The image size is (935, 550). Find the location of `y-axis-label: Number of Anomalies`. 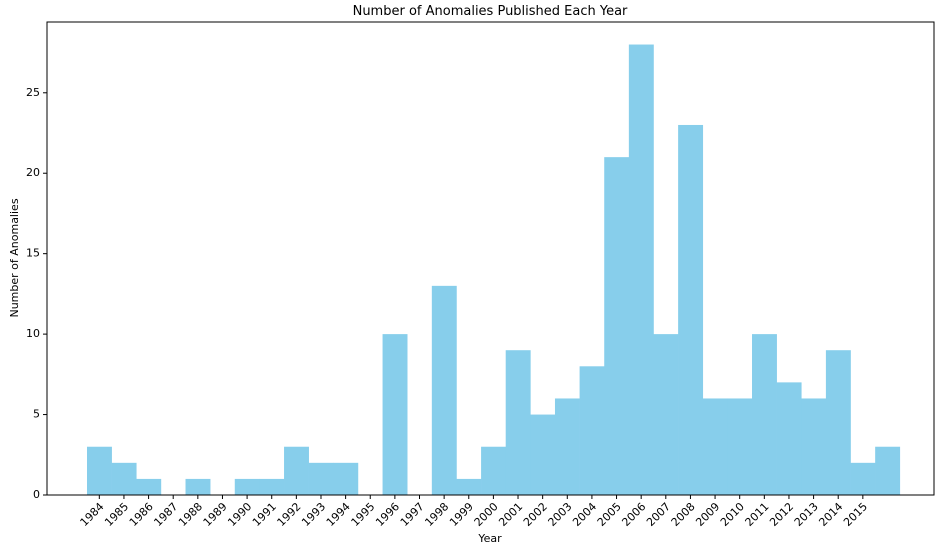

y-axis-label: Number of Anomalies is located at coordinates (14, 257).